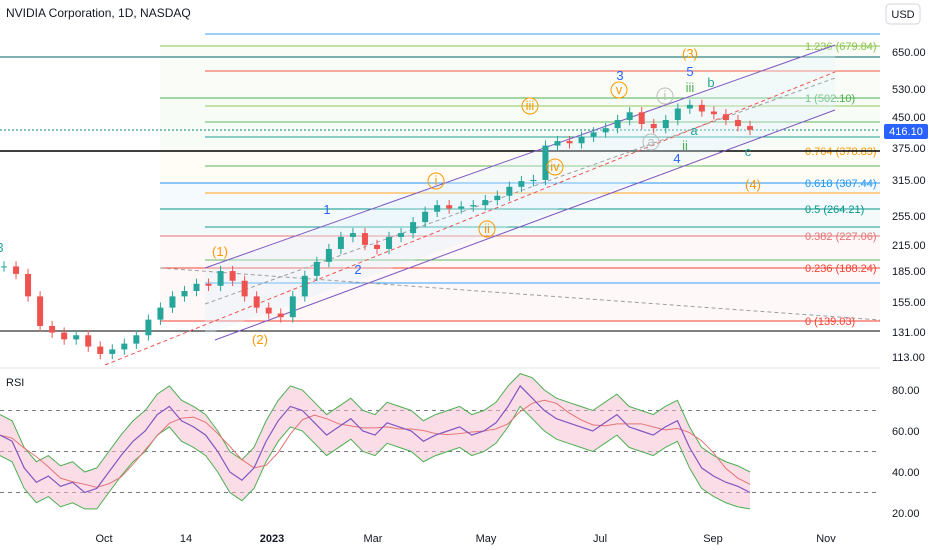  Describe the element at coordinates (220, 251) in the screenshot. I see `wave-label: (1)` at that location.